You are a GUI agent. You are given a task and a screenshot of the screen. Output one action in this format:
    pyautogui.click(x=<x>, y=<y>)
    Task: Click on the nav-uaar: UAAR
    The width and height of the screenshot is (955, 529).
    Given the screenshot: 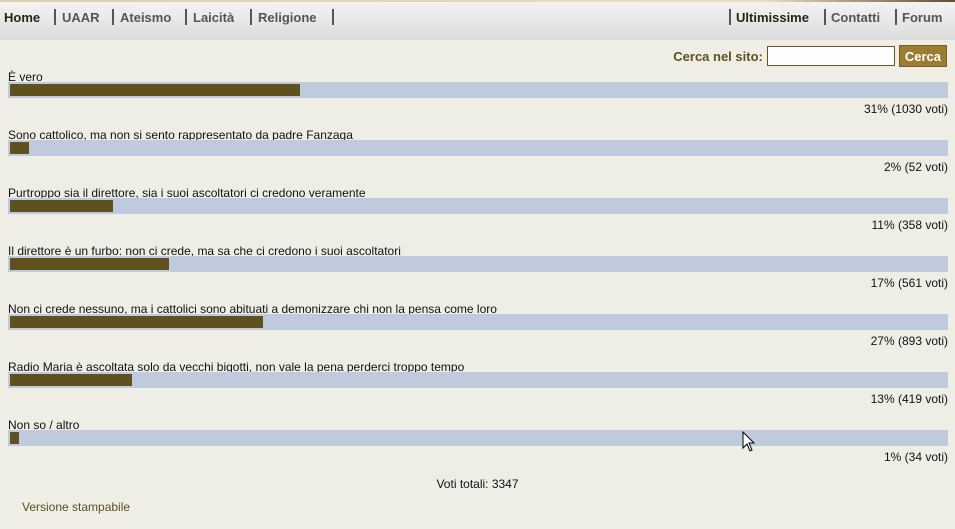 What is the action you would take?
    pyautogui.click(x=81, y=17)
    